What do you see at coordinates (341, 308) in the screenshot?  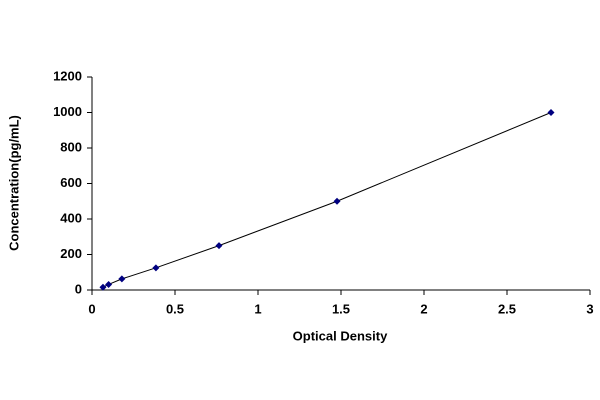 I see `x-tick-label: 1.5` at bounding box center [341, 308].